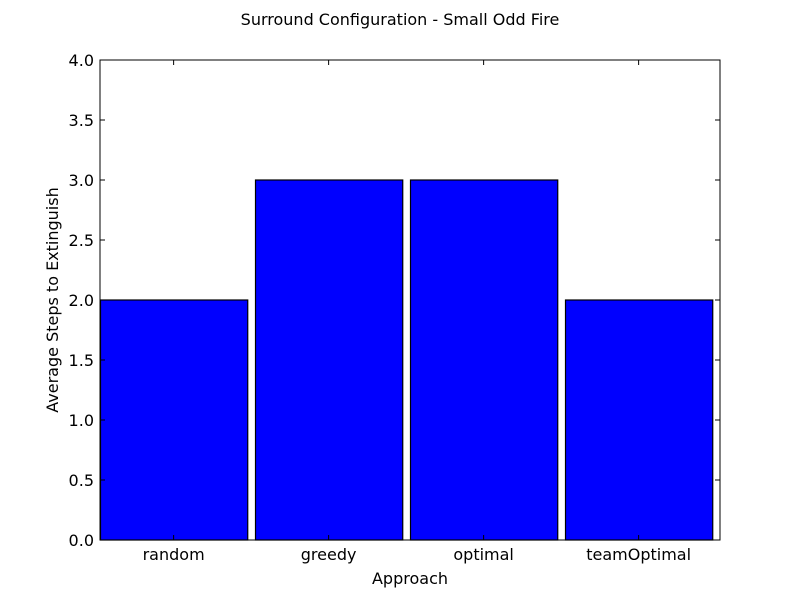  What do you see at coordinates (329, 554) in the screenshot?
I see `x-tick-label: greedy` at bounding box center [329, 554].